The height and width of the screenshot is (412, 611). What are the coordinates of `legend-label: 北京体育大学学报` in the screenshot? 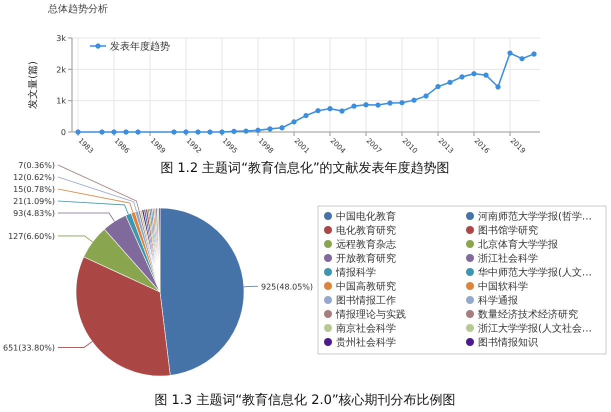 It's located at (518, 244).